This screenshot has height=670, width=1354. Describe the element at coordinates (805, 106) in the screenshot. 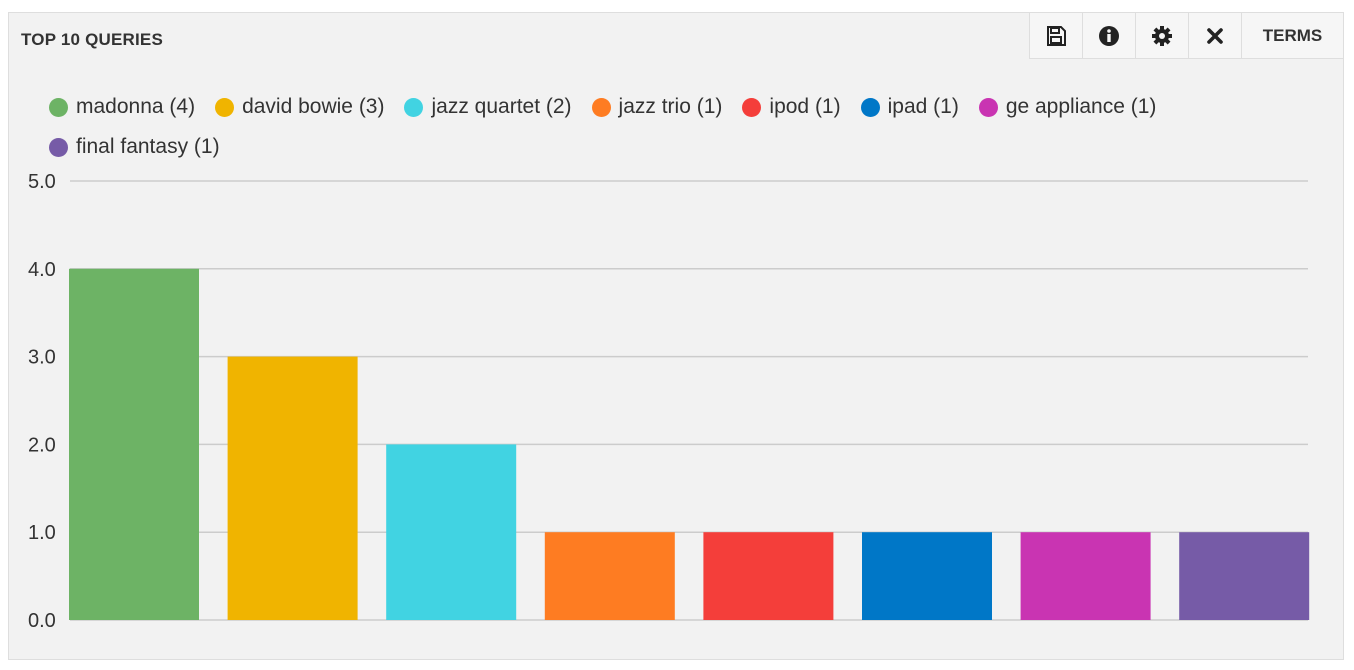

I see `legend-label: ipod (1)` at that location.